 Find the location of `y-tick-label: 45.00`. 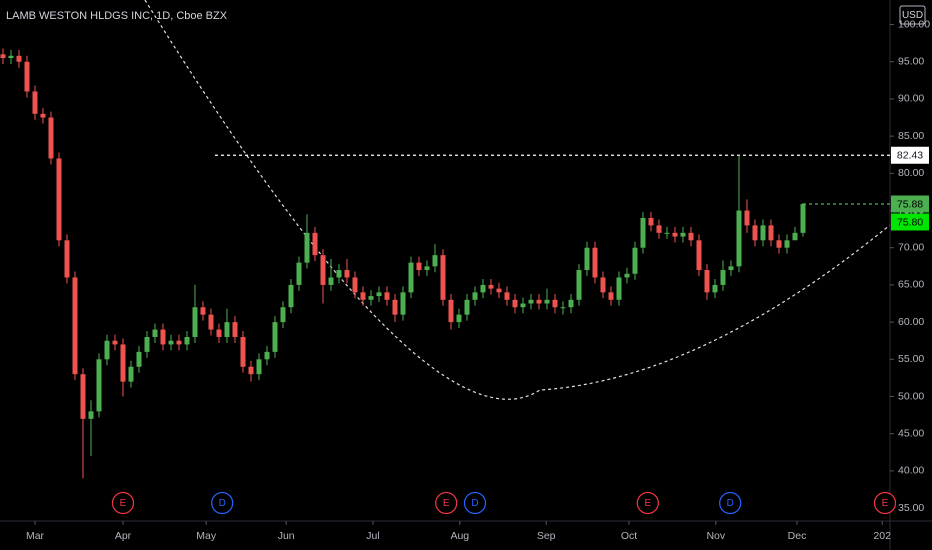

y-tick-label: 45.00 is located at coordinates (911, 433).